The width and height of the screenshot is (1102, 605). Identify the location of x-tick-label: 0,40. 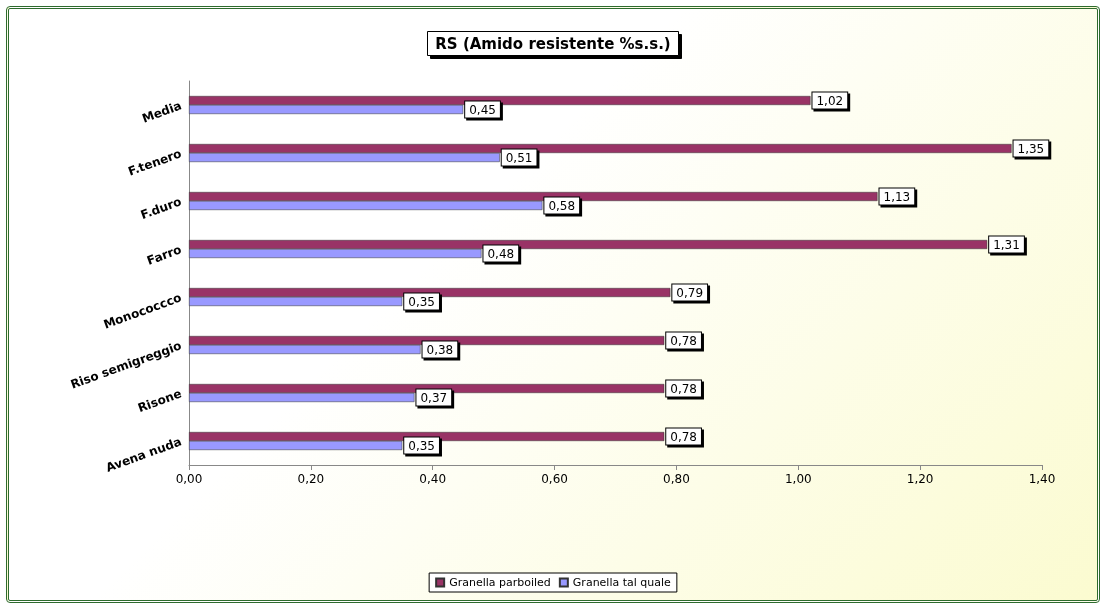
(433, 479).